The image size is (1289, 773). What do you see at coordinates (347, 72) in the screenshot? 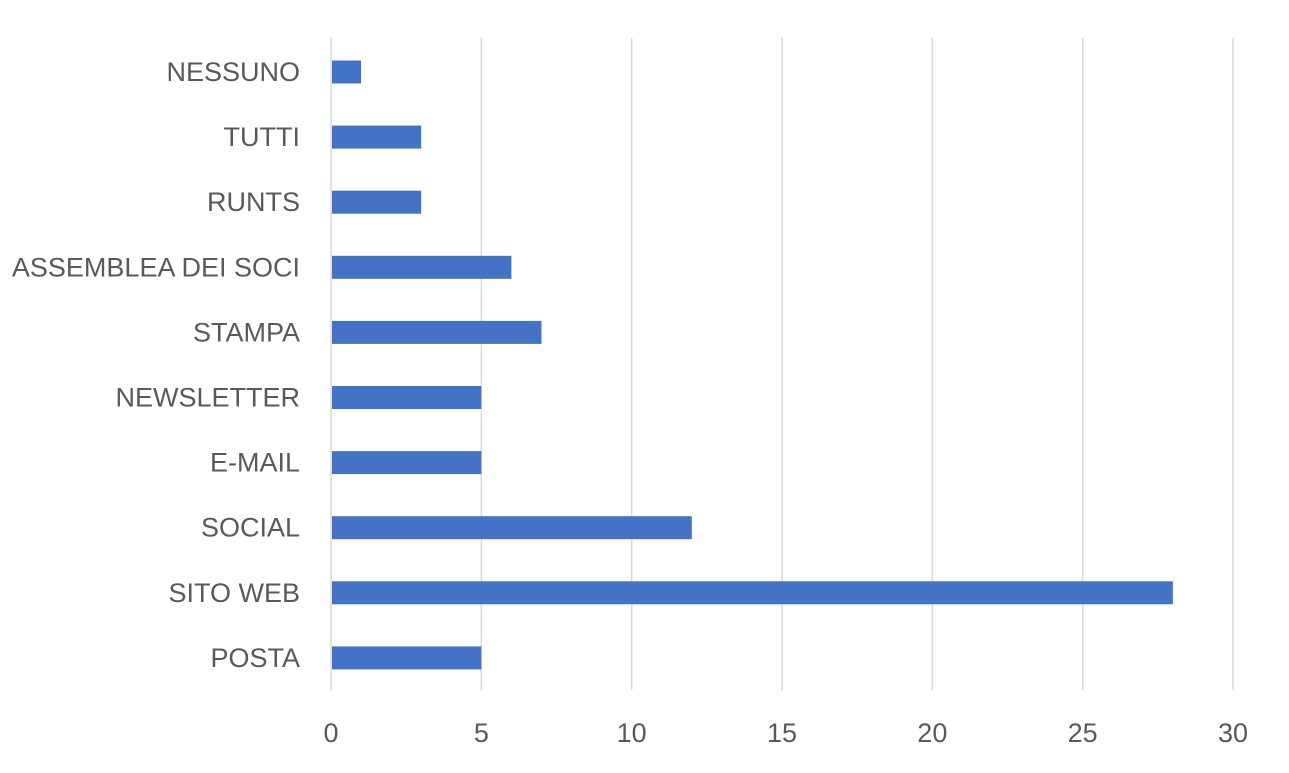
I see `bar-nessuno` at bounding box center [347, 72].